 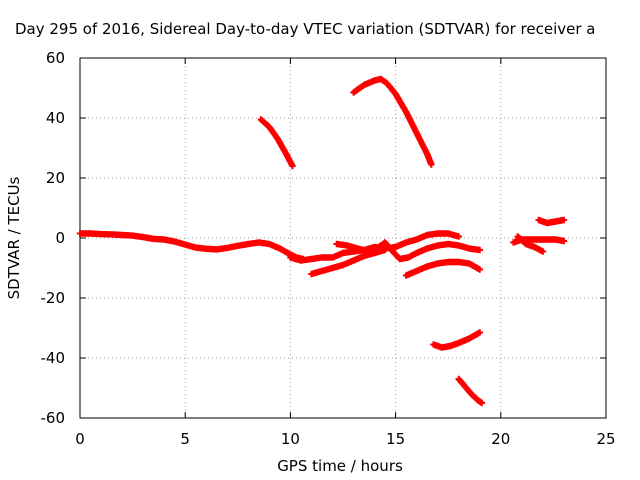 I want to click on y-tick-label: -40, so click(x=53, y=358).